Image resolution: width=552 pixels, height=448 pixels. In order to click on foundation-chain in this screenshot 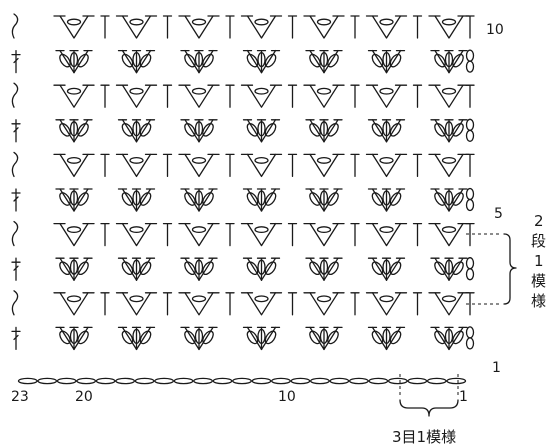, I will do `click(242, 381)`.